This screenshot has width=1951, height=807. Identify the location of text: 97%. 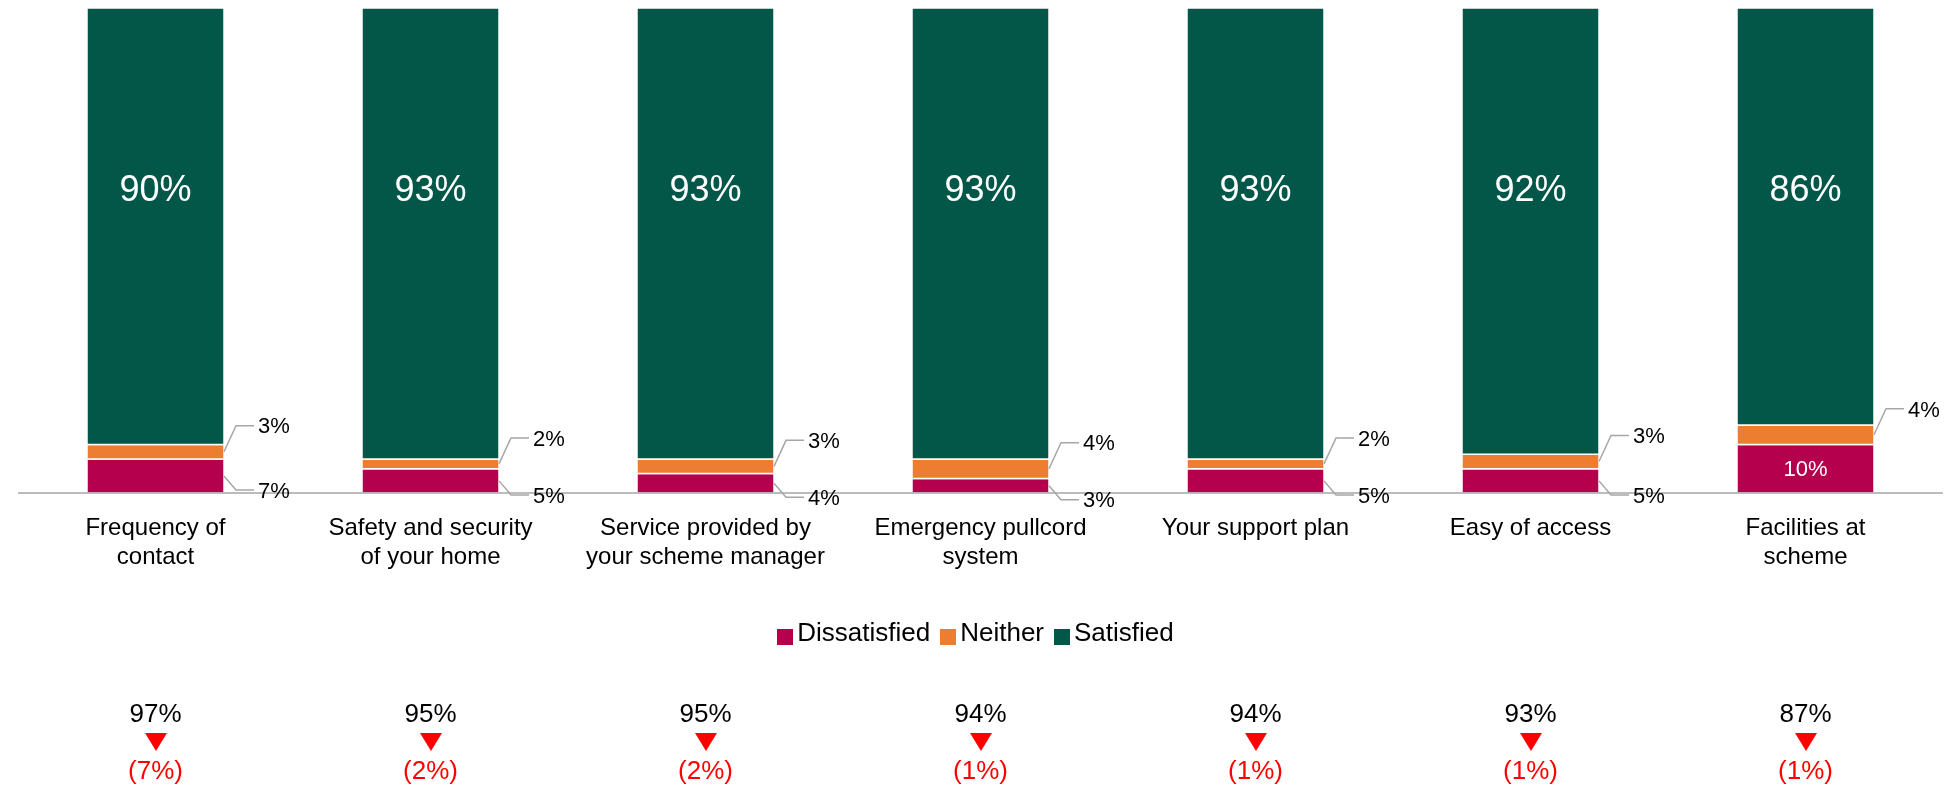
(155, 713).